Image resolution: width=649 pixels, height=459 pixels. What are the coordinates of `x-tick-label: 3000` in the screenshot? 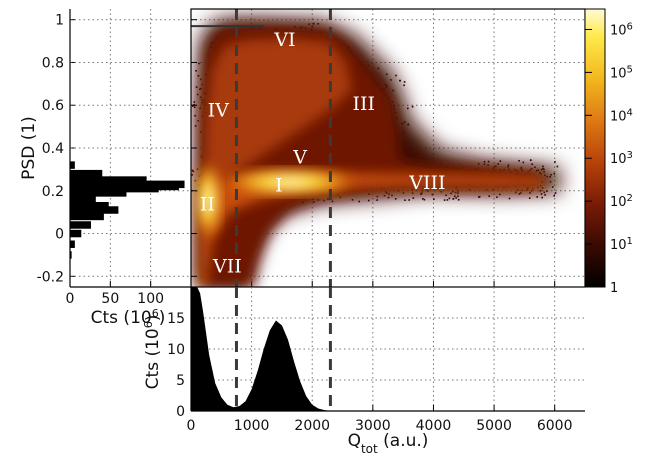 It's located at (373, 426).